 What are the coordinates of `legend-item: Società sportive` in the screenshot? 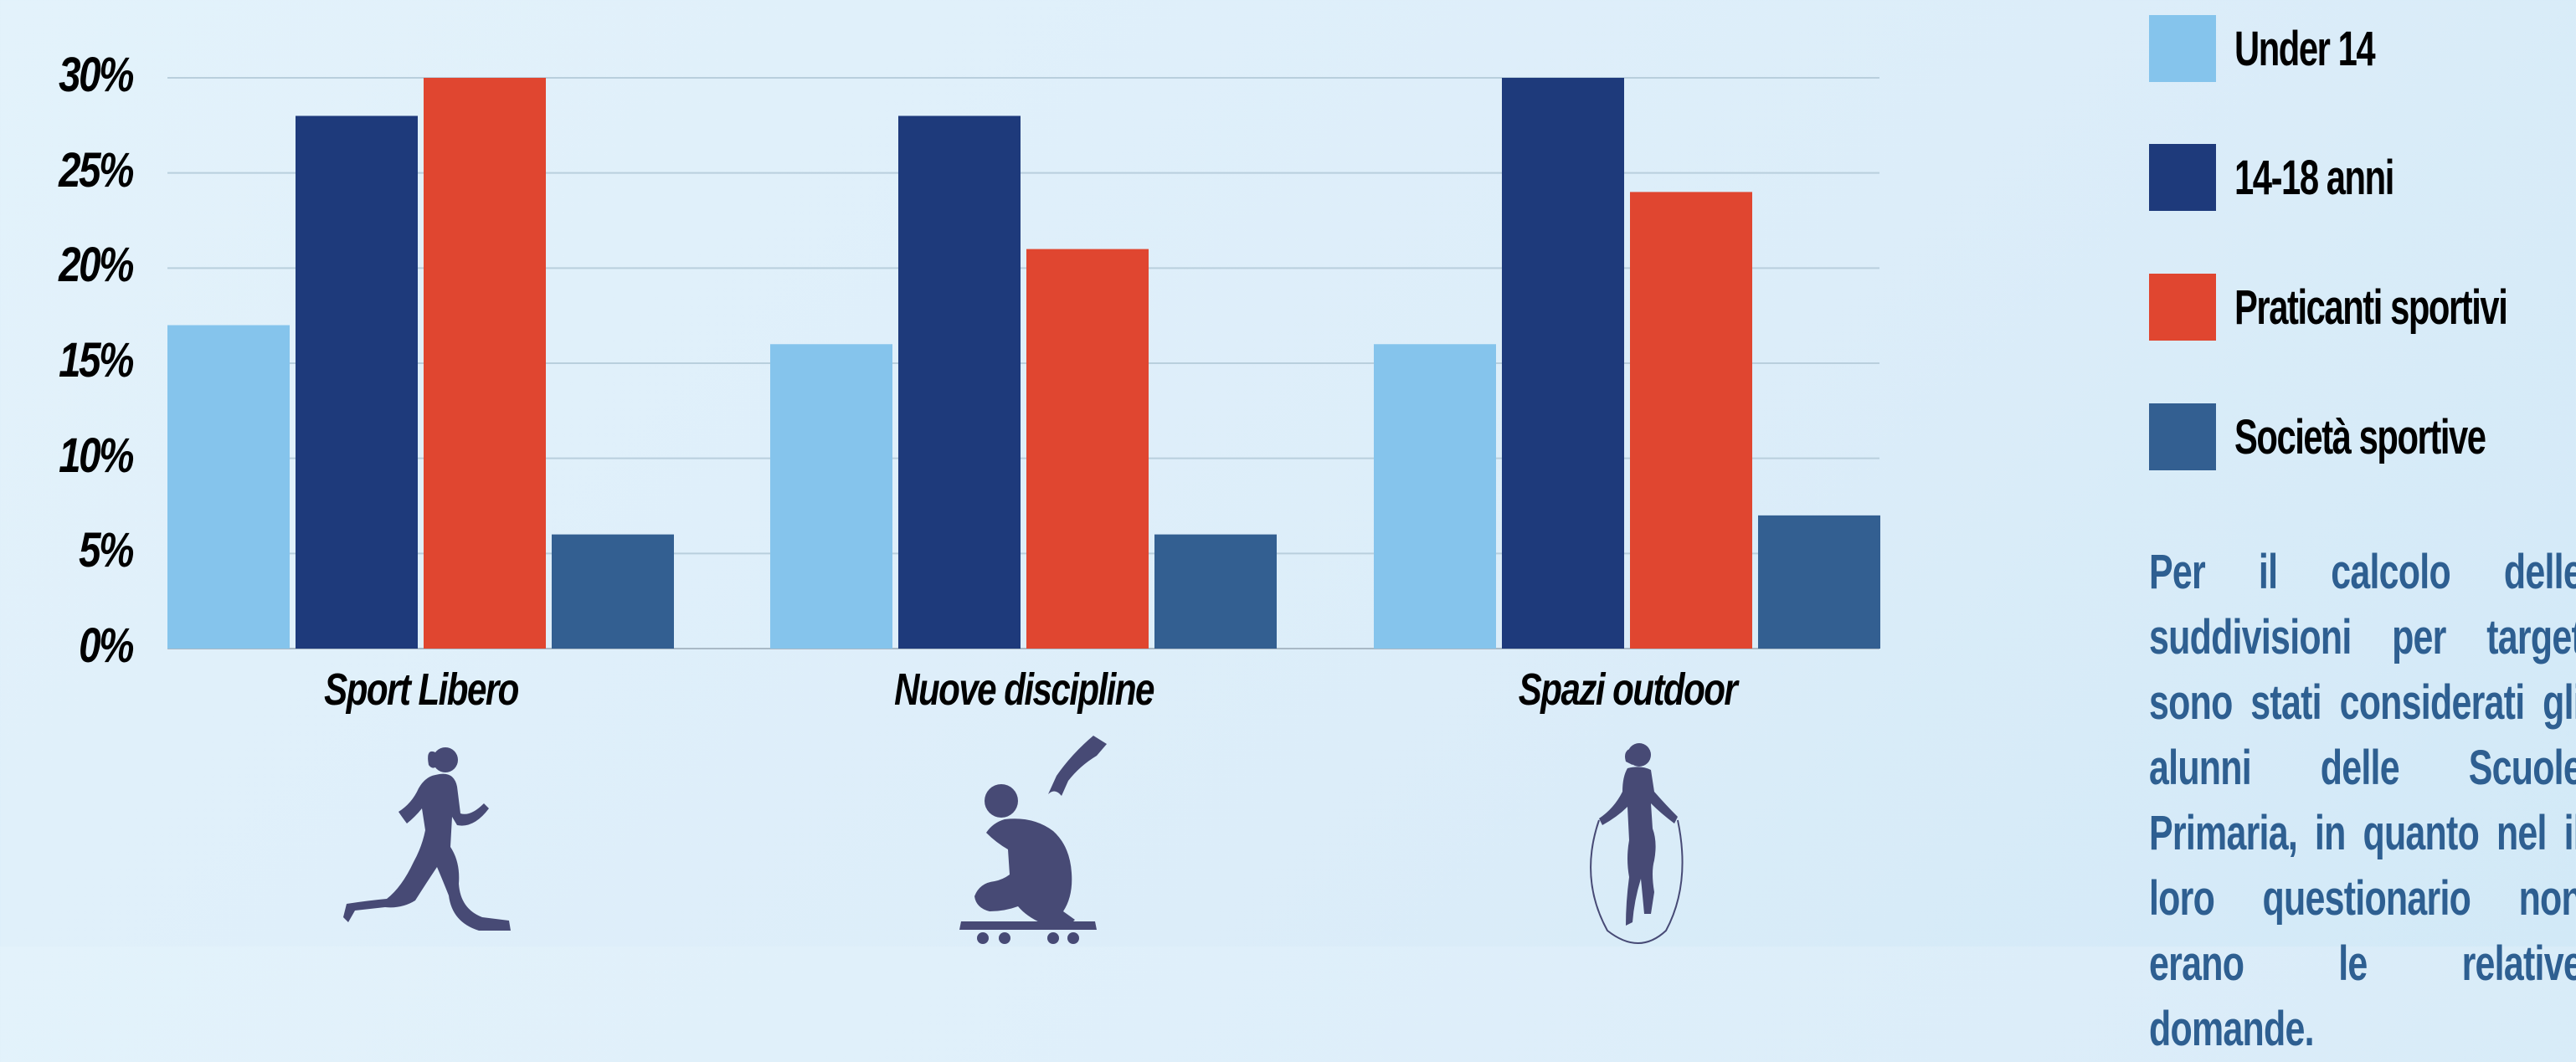 It's located at (2363, 436).